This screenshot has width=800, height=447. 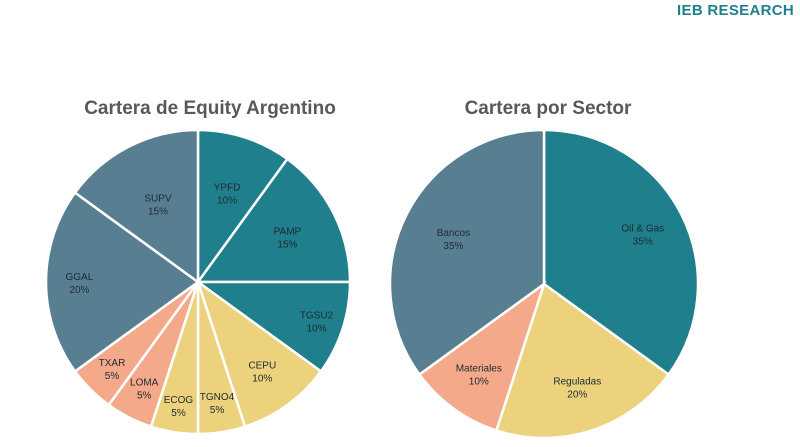 I want to click on slice-label-reguladas: Reguladas, so click(x=577, y=382).